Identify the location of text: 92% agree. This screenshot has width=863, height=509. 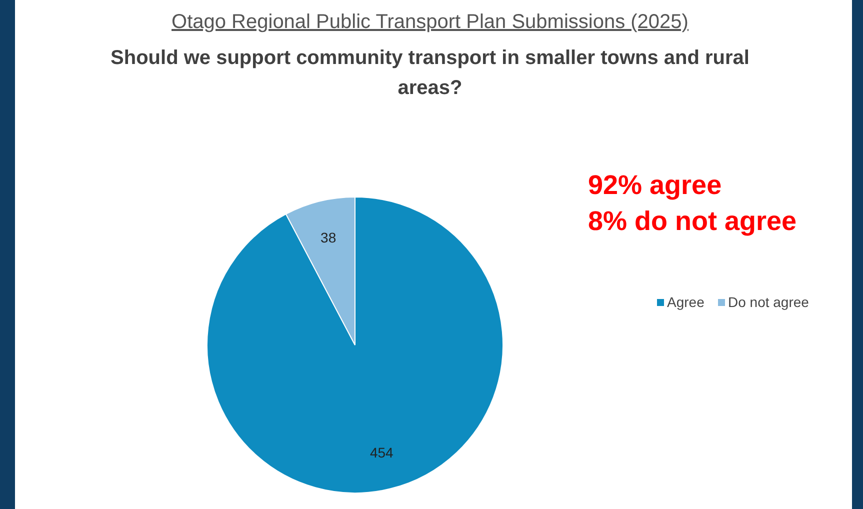
(655, 185).